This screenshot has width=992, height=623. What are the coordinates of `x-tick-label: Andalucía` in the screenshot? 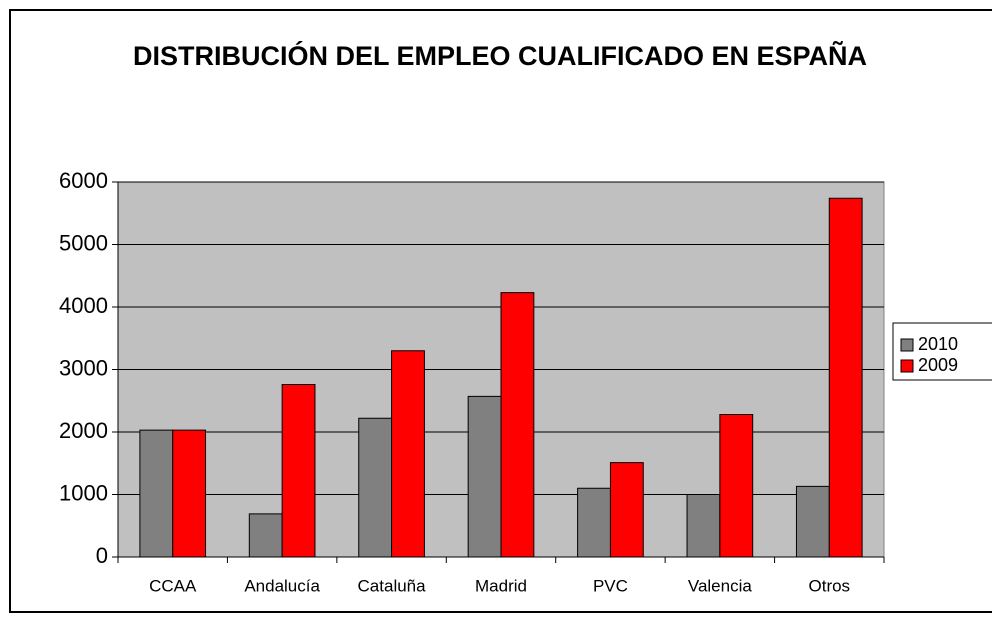 It's located at (282, 585).